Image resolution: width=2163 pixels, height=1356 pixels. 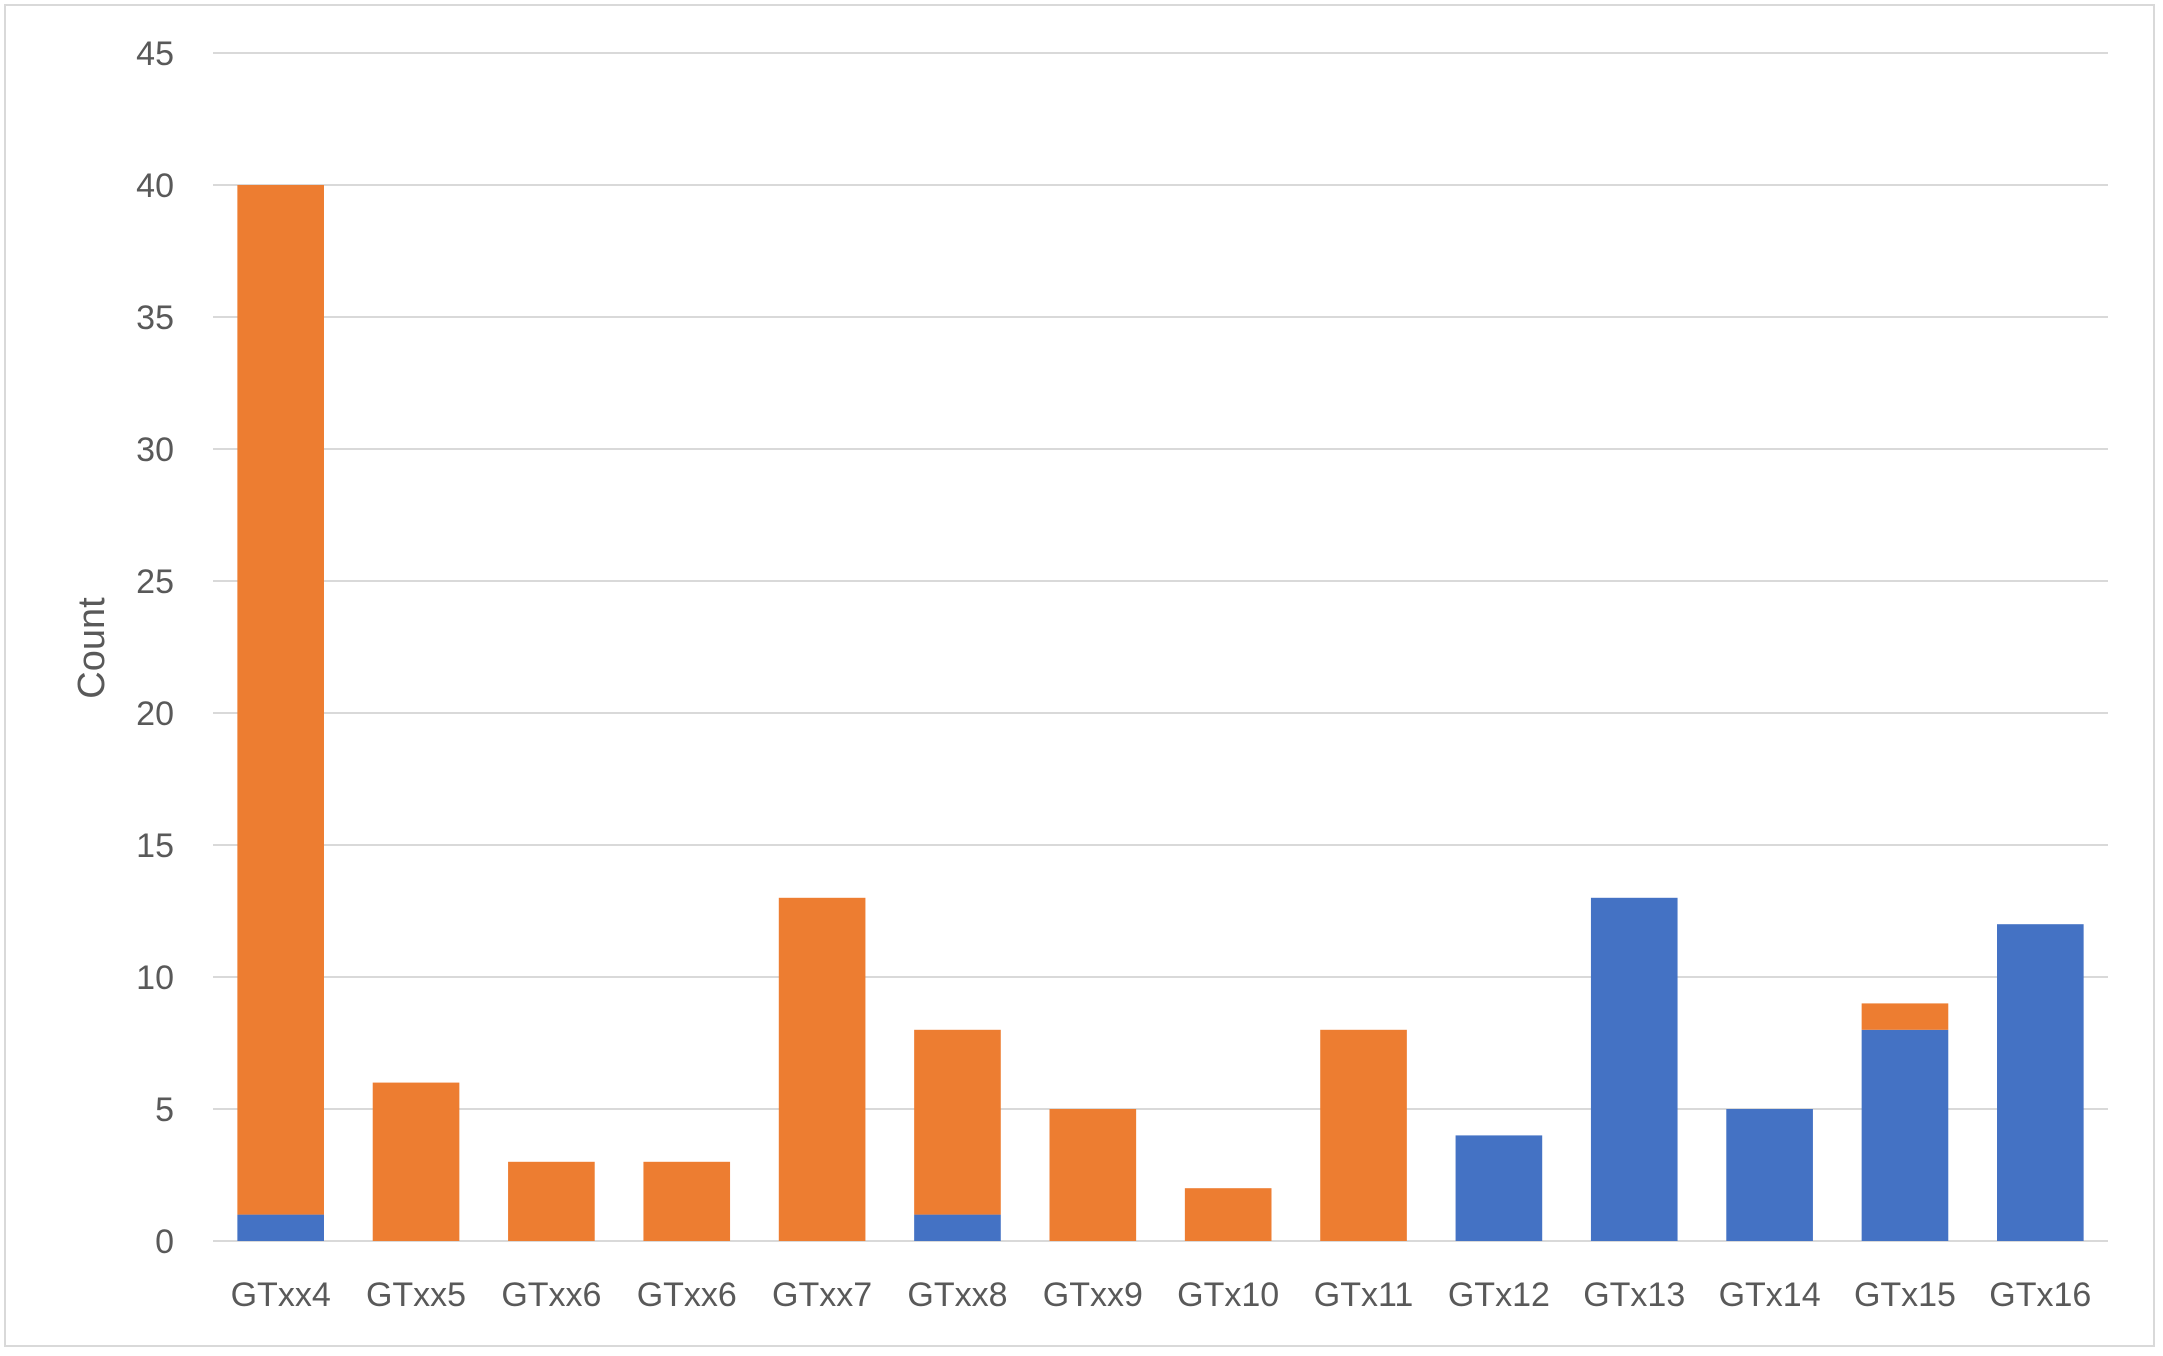 I want to click on x-tick-label: GTxx8, so click(x=957, y=1295).